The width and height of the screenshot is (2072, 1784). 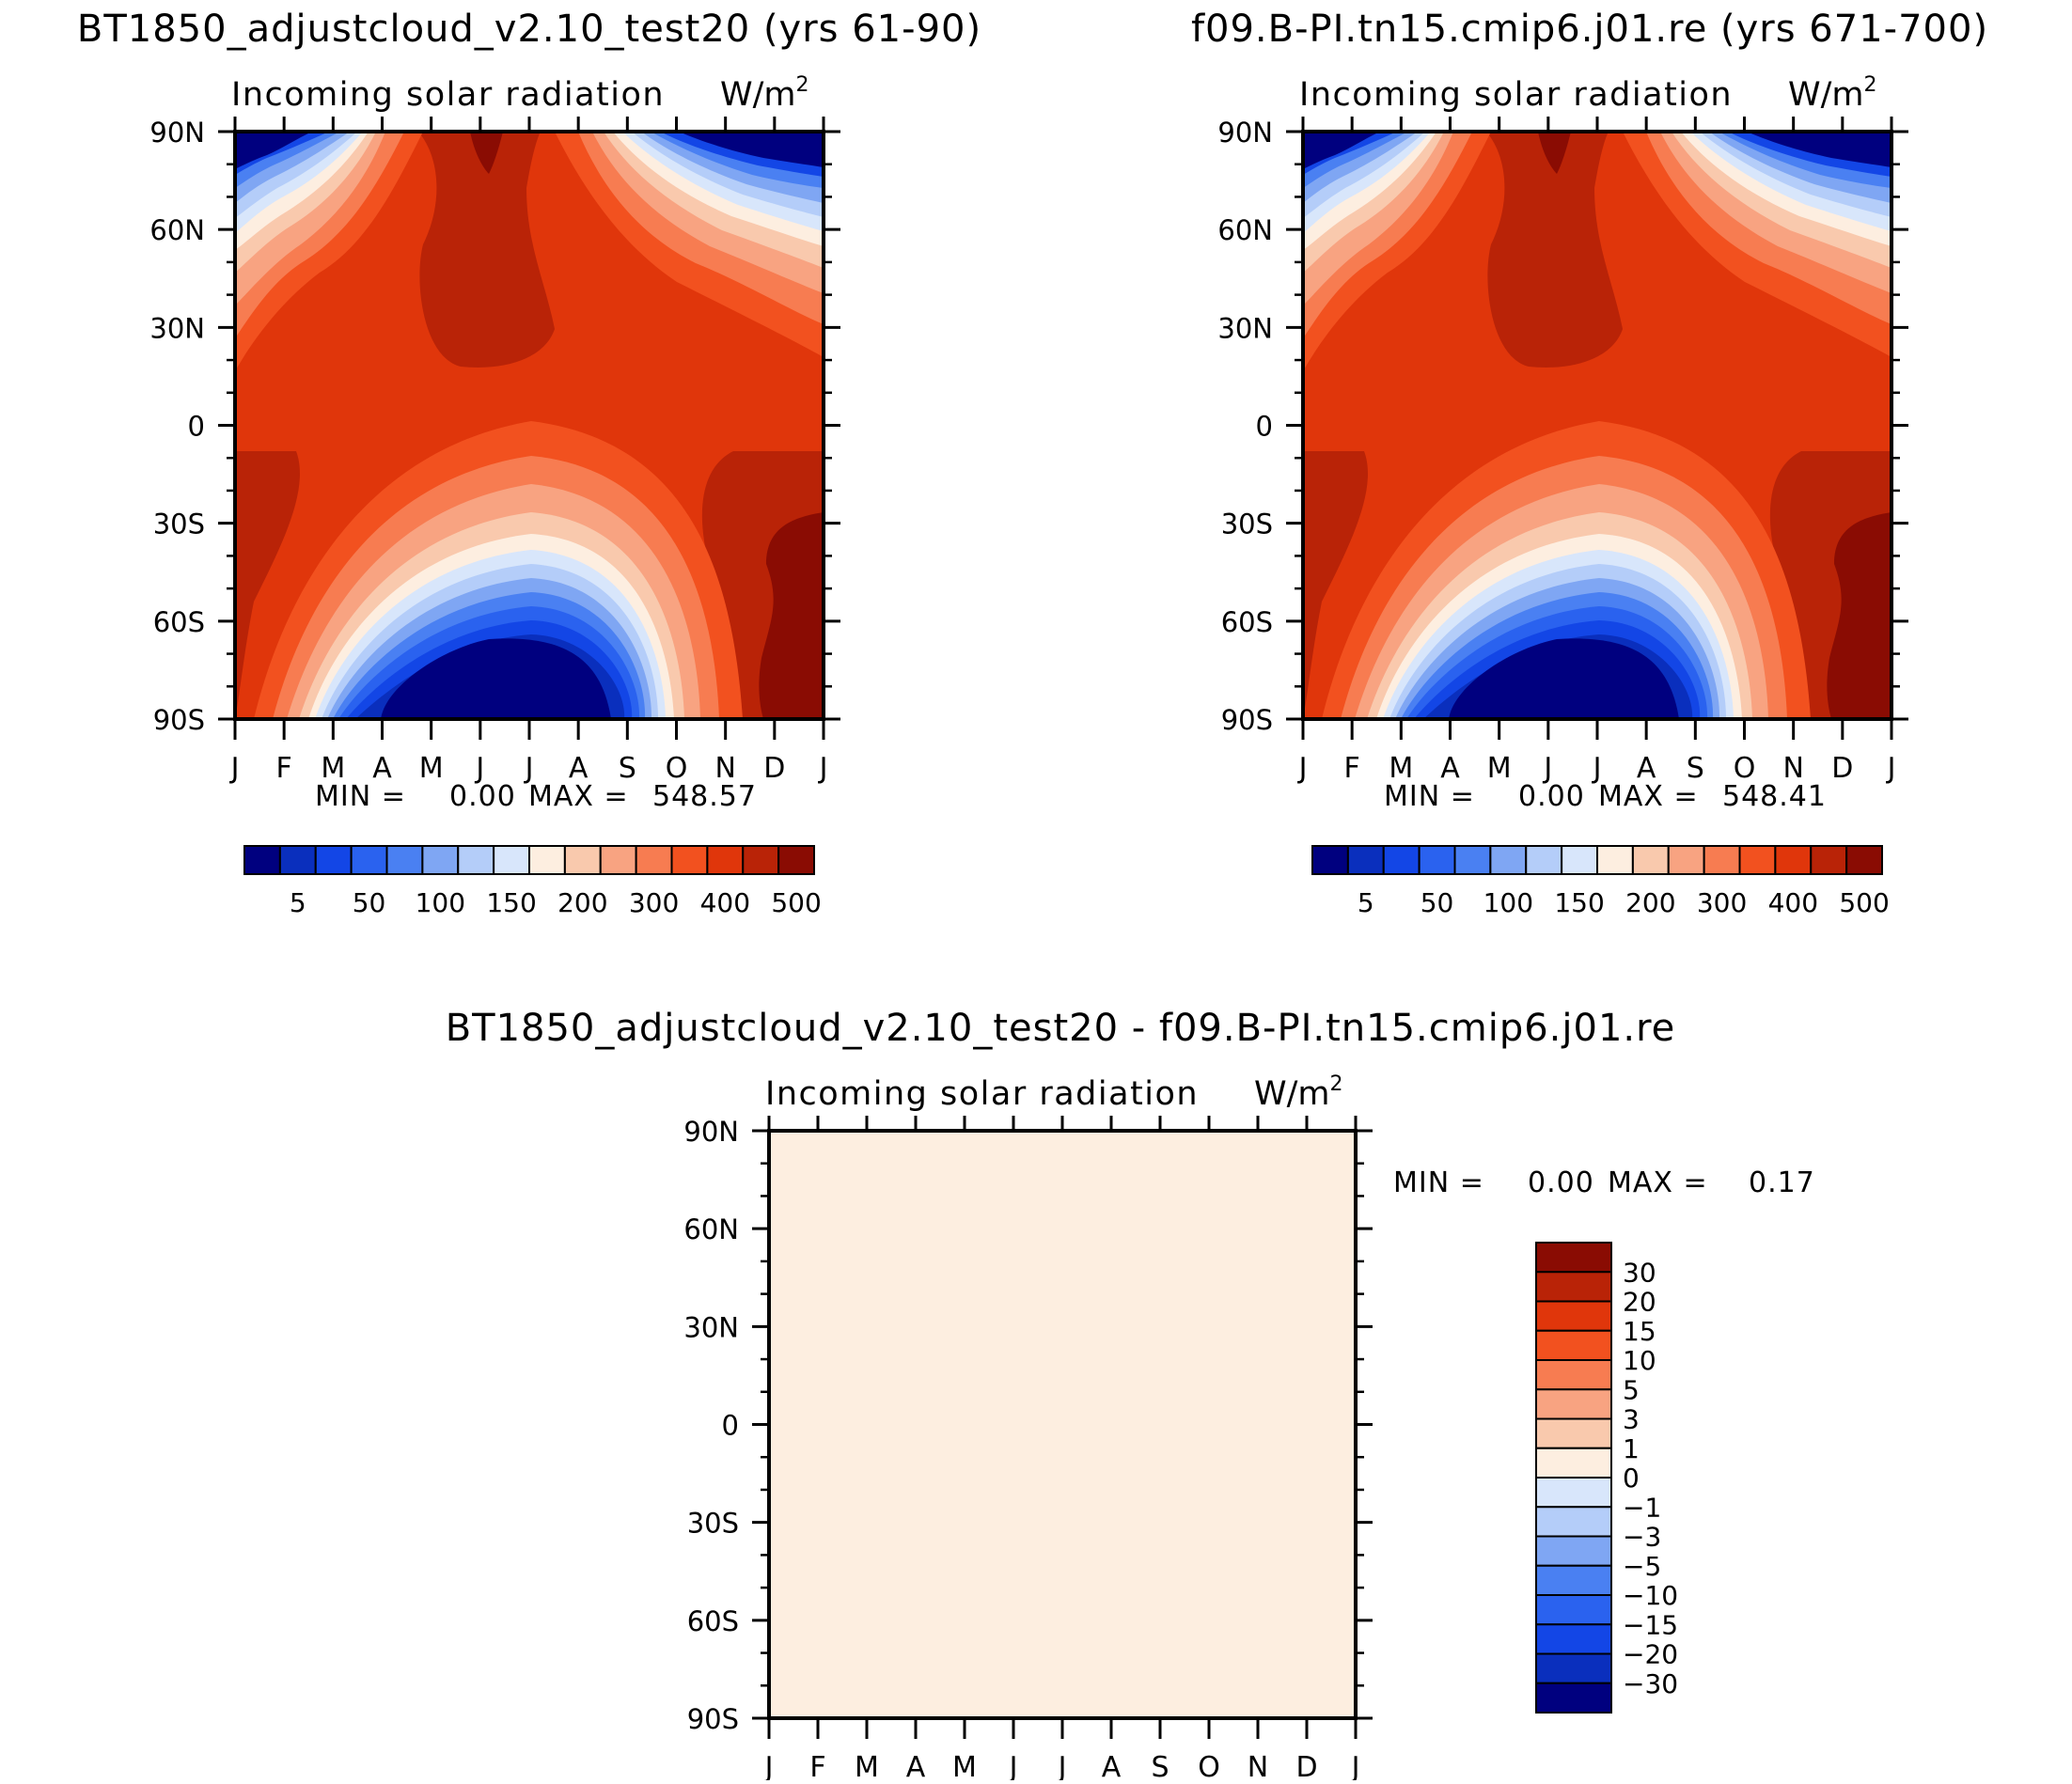 I want to click on panel-left-min-value: 0.00, so click(x=482, y=796).